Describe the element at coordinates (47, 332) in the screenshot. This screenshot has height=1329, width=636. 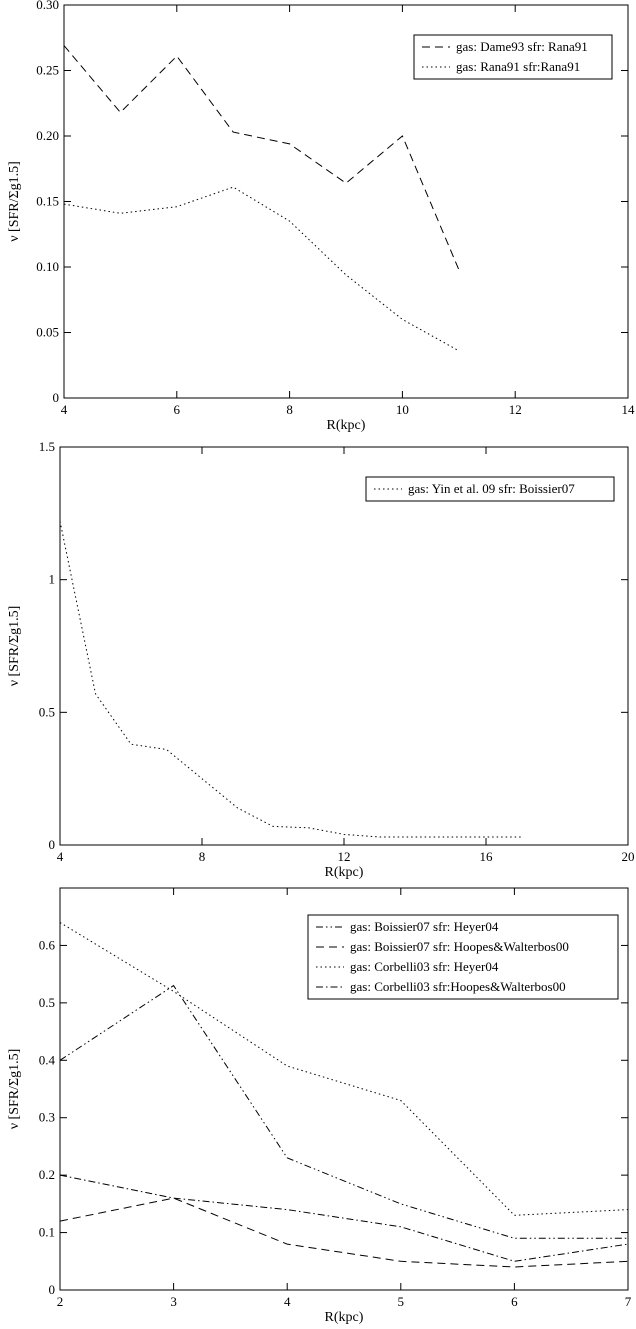
I see `y-tick-label: 0.05` at that location.